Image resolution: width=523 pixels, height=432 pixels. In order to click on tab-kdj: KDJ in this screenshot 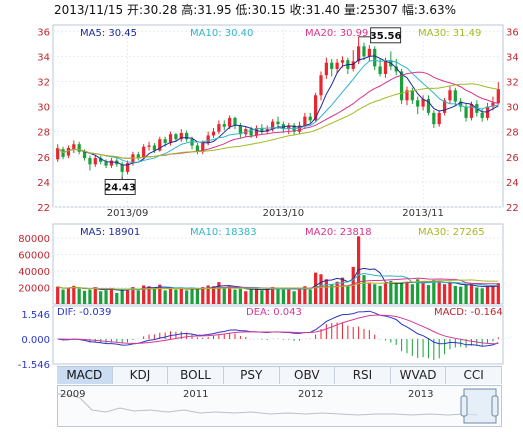, I will do `click(141, 375)`.